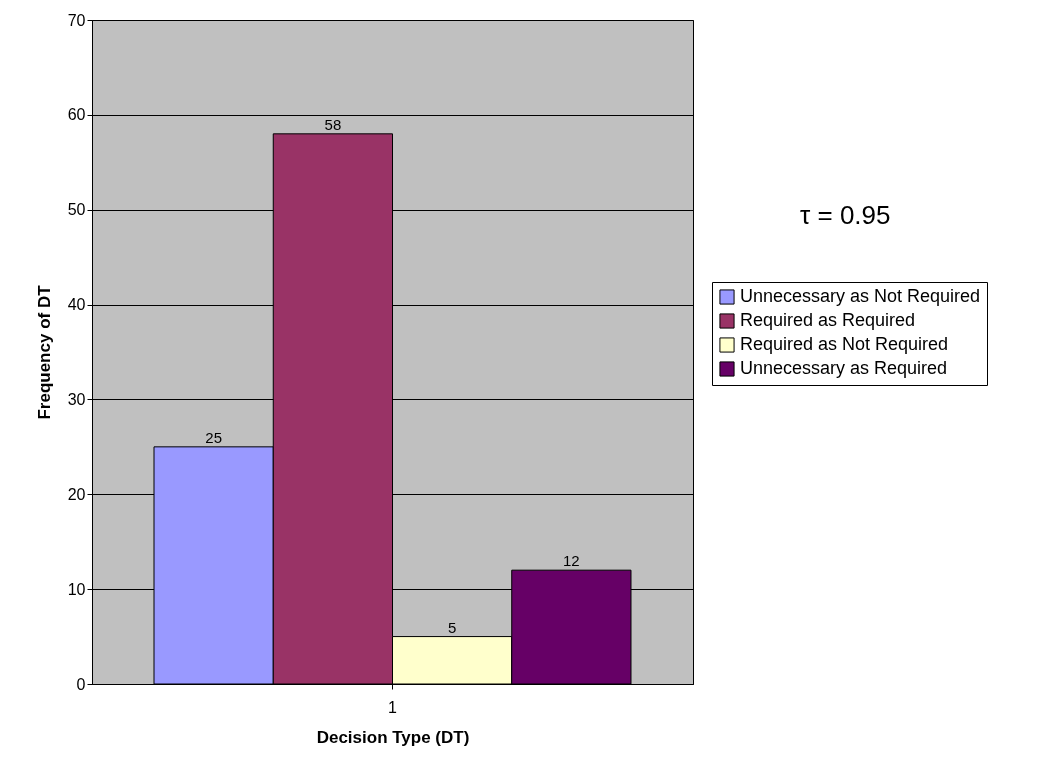 This screenshot has height=774, width=1048. I want to click on y-tick-label: 30, so click(76, 399).